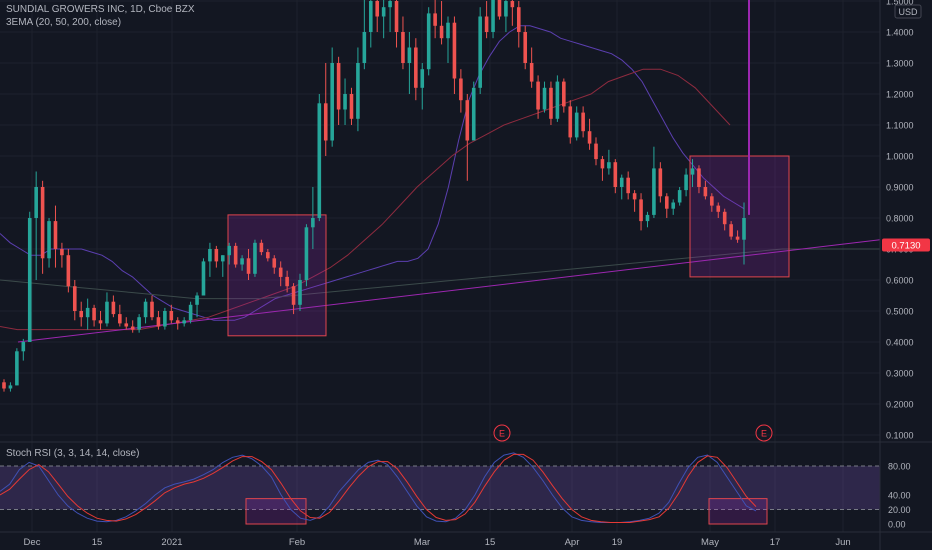 Image resolution: width=932 pixels, height=550 pixels. I want to click on price-tick-label: 1.5000, so click(900, 3).